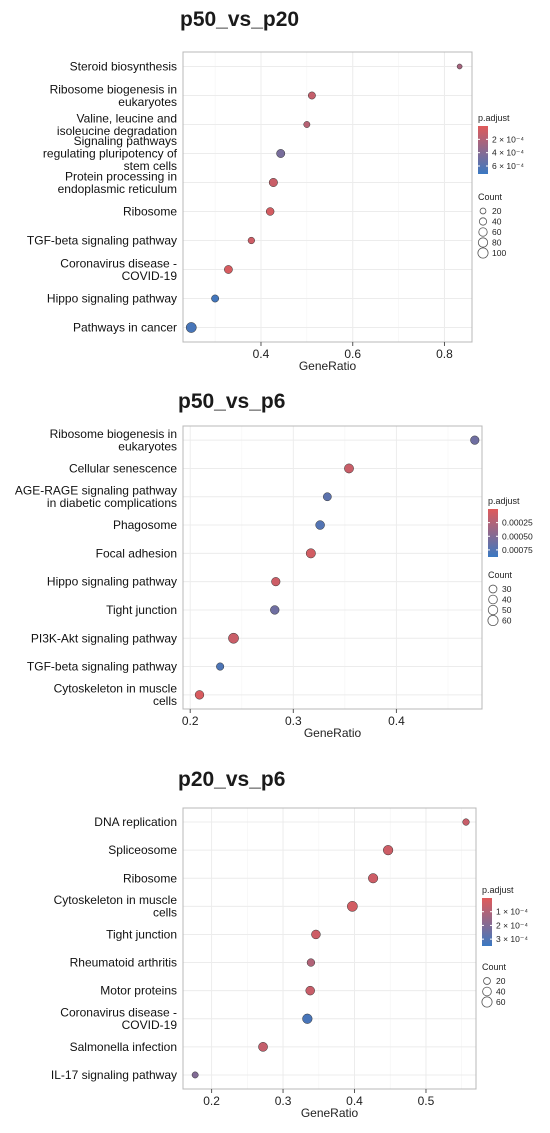 This screenshot has height=1133, width=550. I want to click on y-tick-label: Pathways in cancer, so click(125, 328).